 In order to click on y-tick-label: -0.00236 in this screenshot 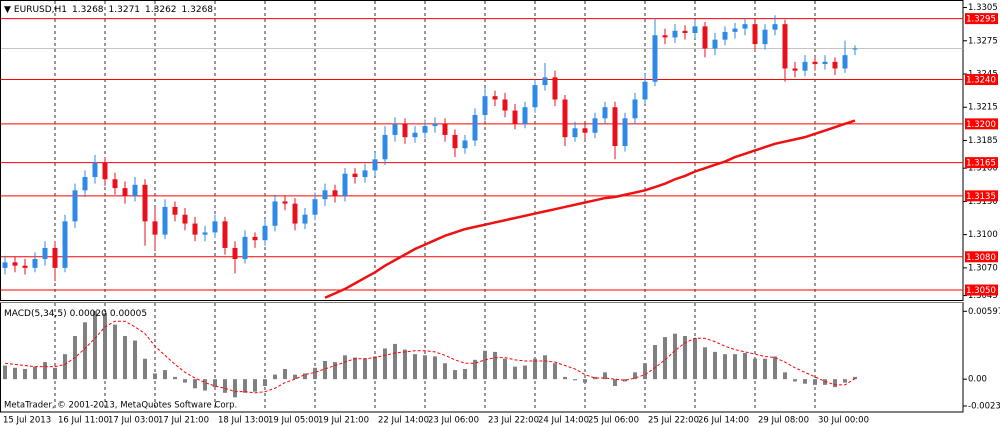, I will do `click(984, 406)`.